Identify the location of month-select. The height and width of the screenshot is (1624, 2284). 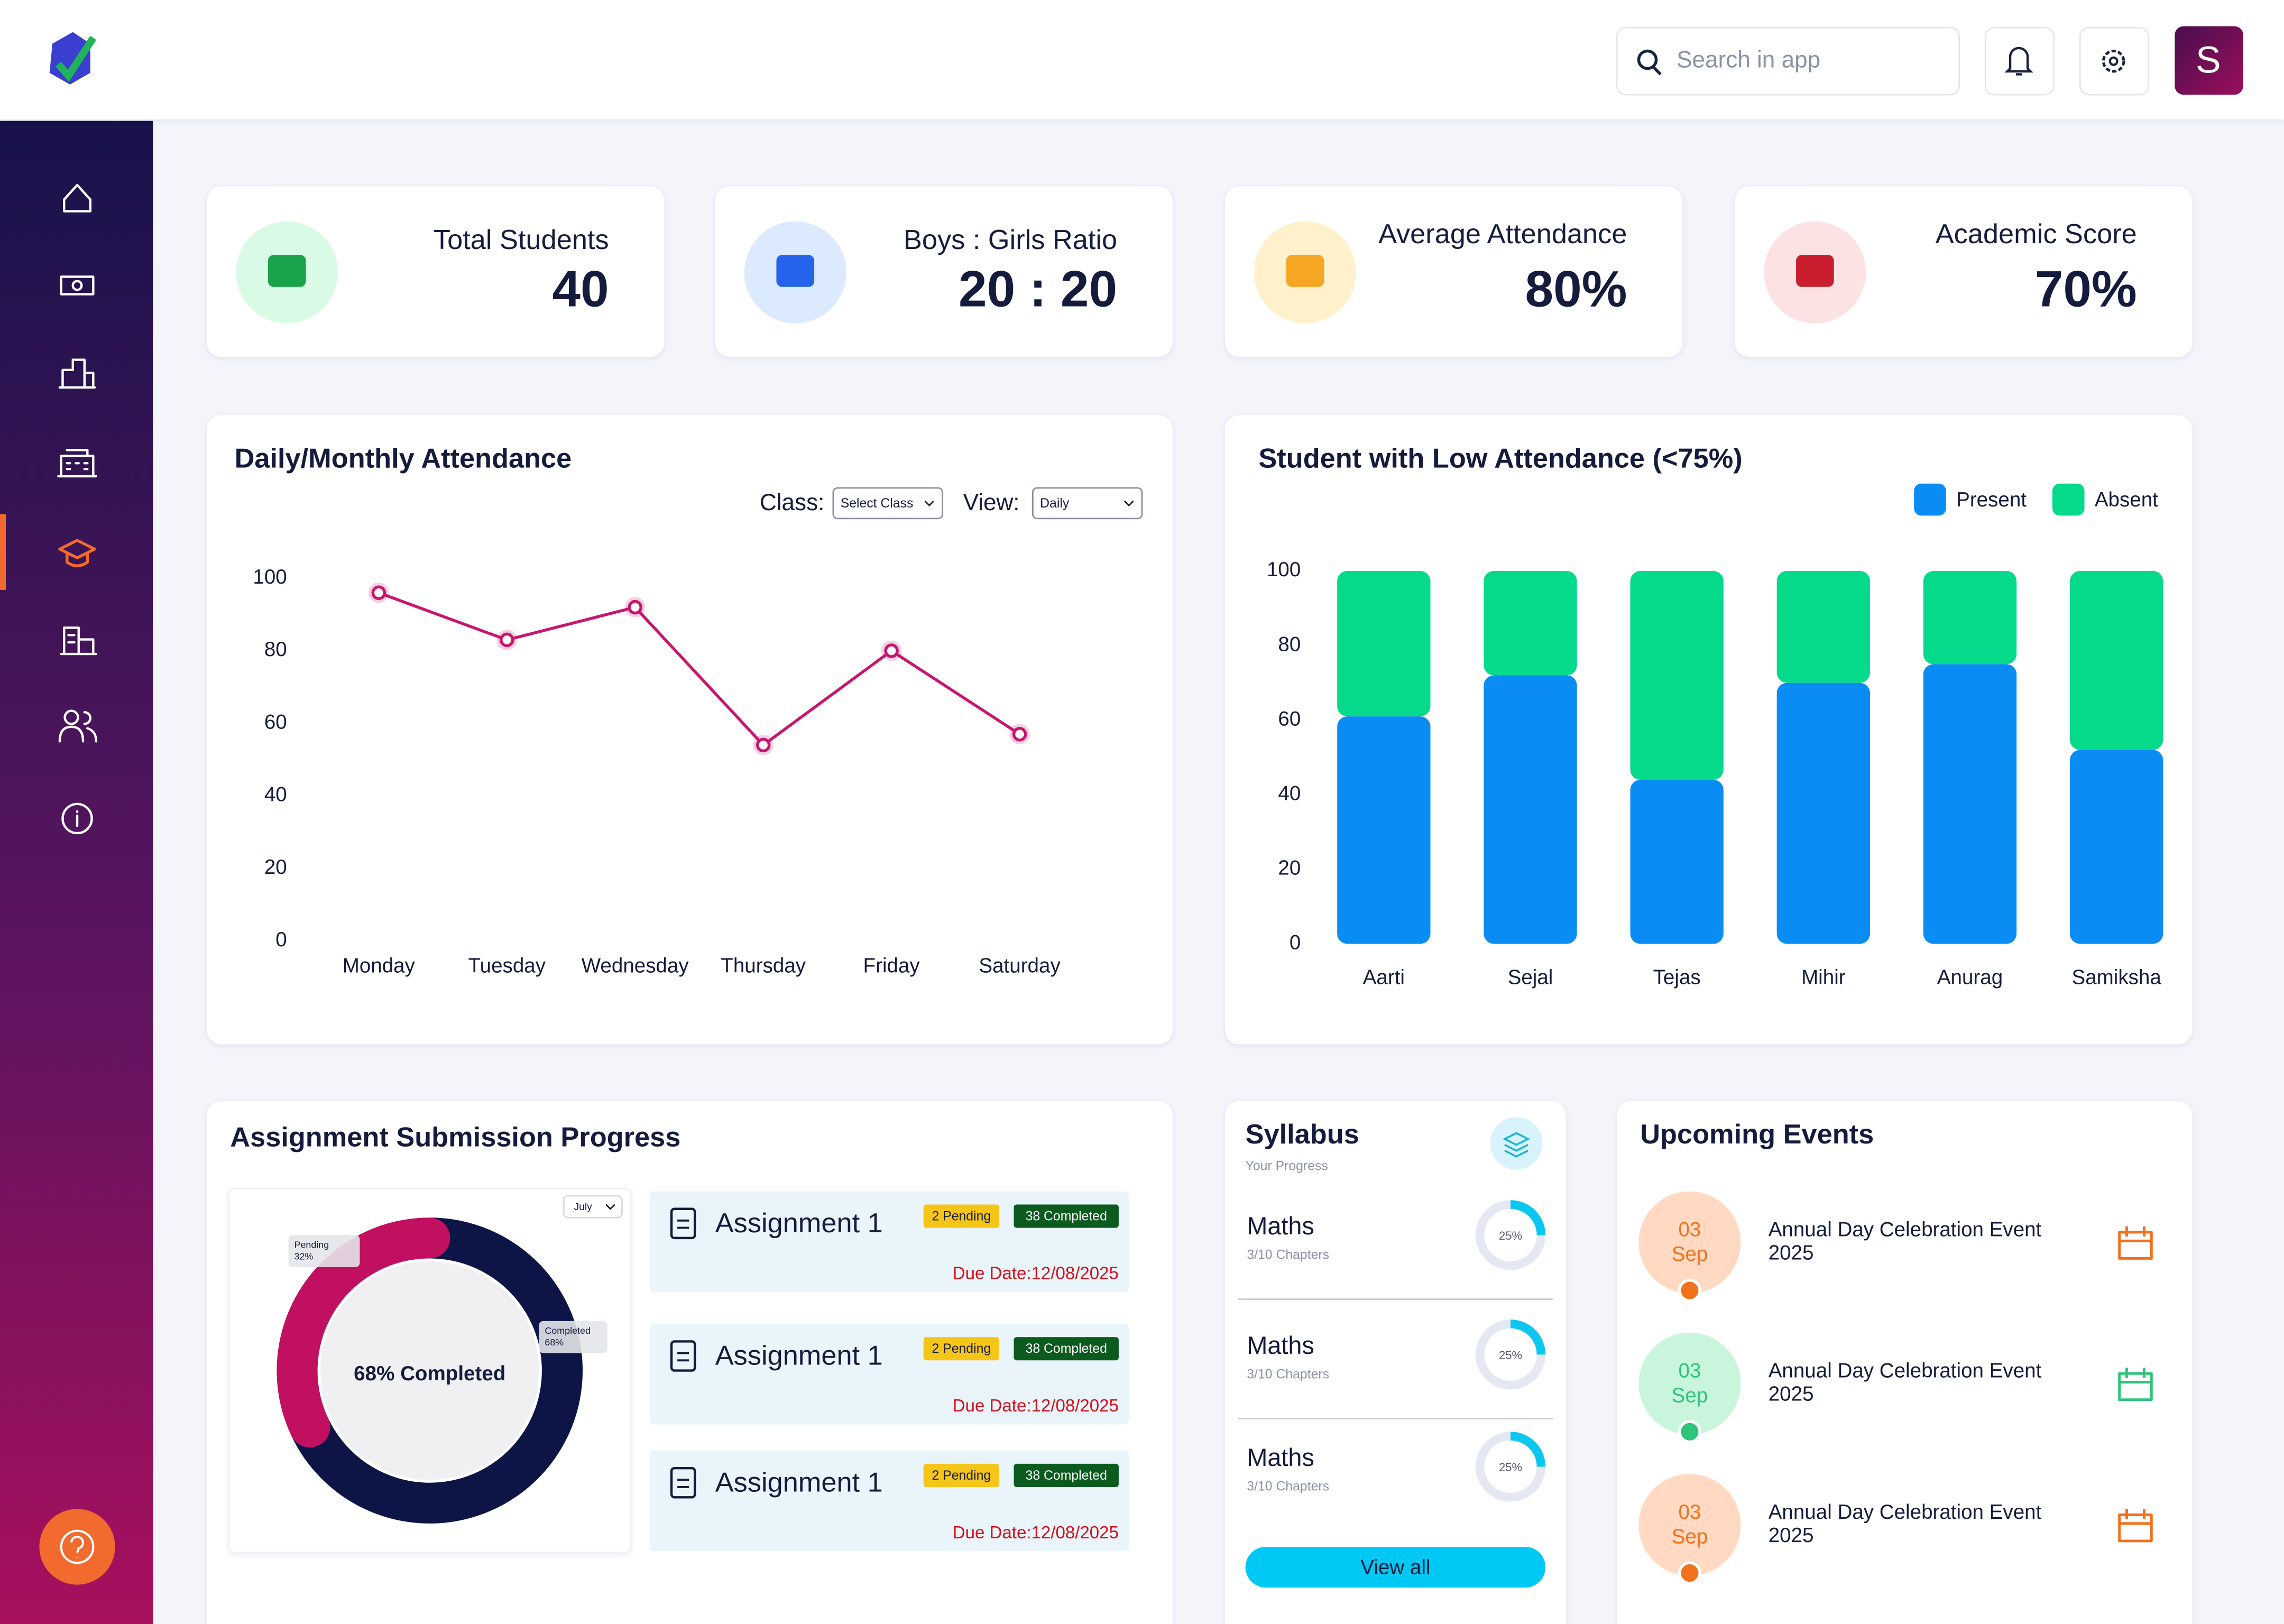
(593, 1207).